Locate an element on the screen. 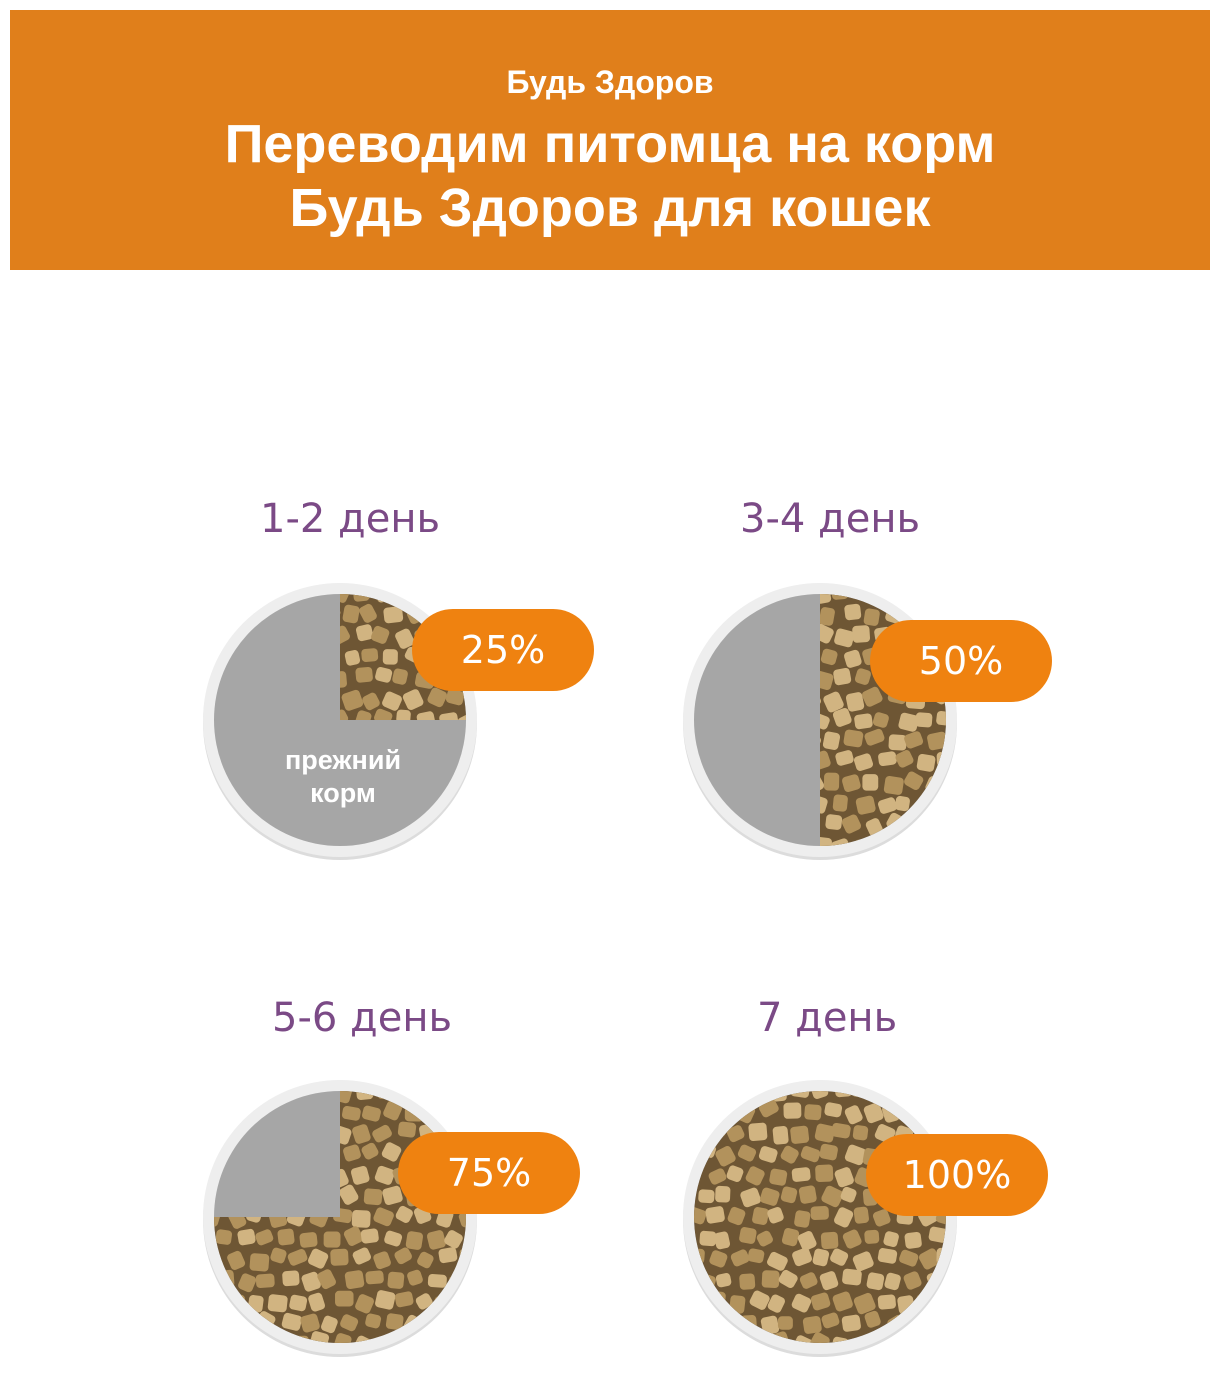  title-line-1: Переводим питомца на корм is located at coordinates (610, 144).